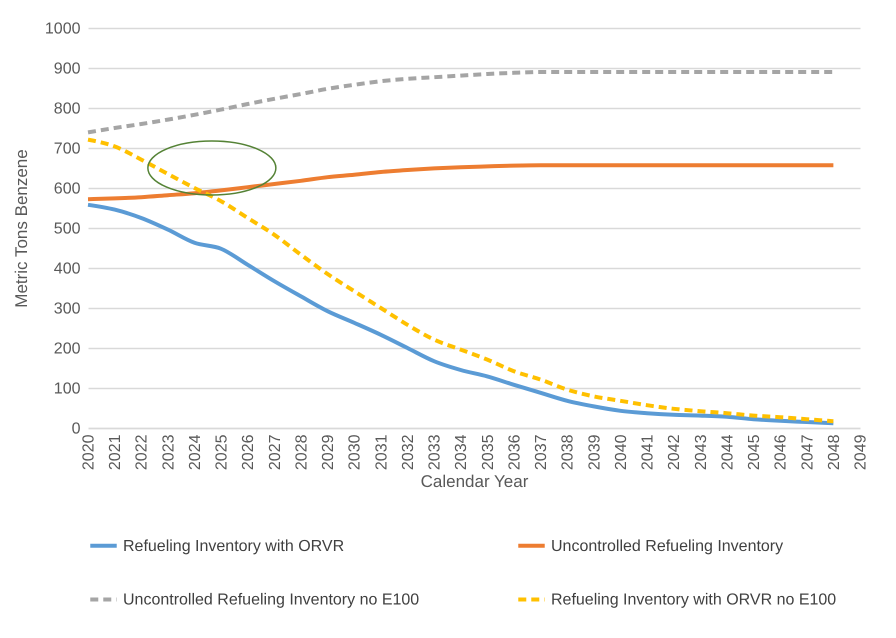  I want to click on x-tick-label: 2036, so click(515, 452).